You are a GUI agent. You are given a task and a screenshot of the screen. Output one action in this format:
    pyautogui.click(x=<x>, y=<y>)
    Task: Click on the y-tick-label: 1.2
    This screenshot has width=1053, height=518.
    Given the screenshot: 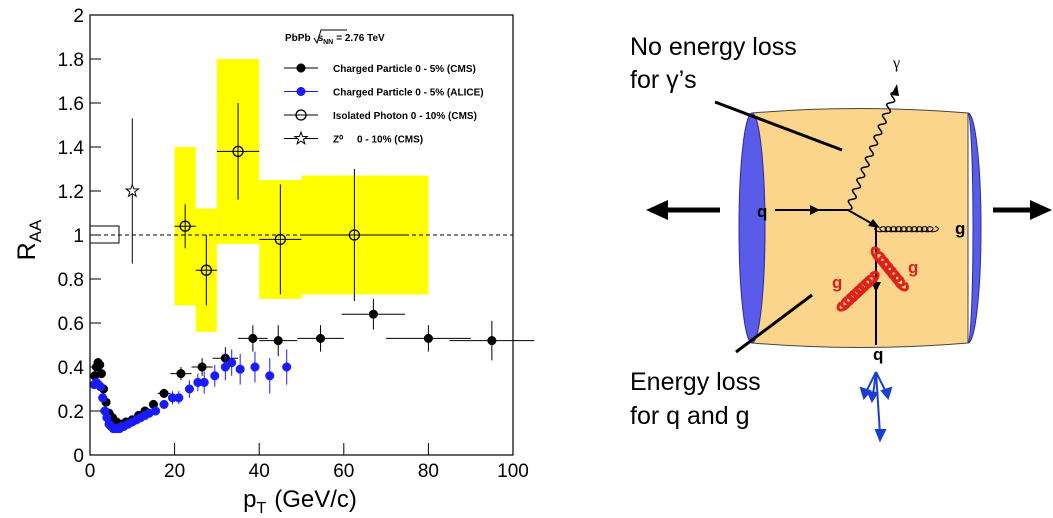 What is the action you would take?
    pyautogui.click(x=71, y=192)
    